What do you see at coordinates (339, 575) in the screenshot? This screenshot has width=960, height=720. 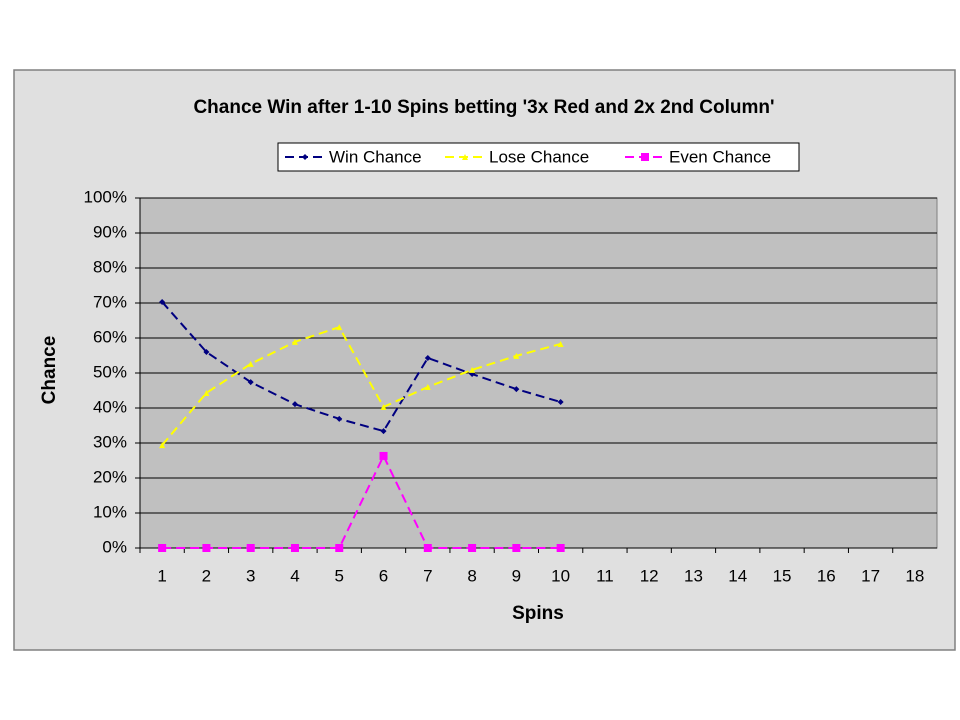 I see `x-tick-label: 5` at bounding box center [339, 575].